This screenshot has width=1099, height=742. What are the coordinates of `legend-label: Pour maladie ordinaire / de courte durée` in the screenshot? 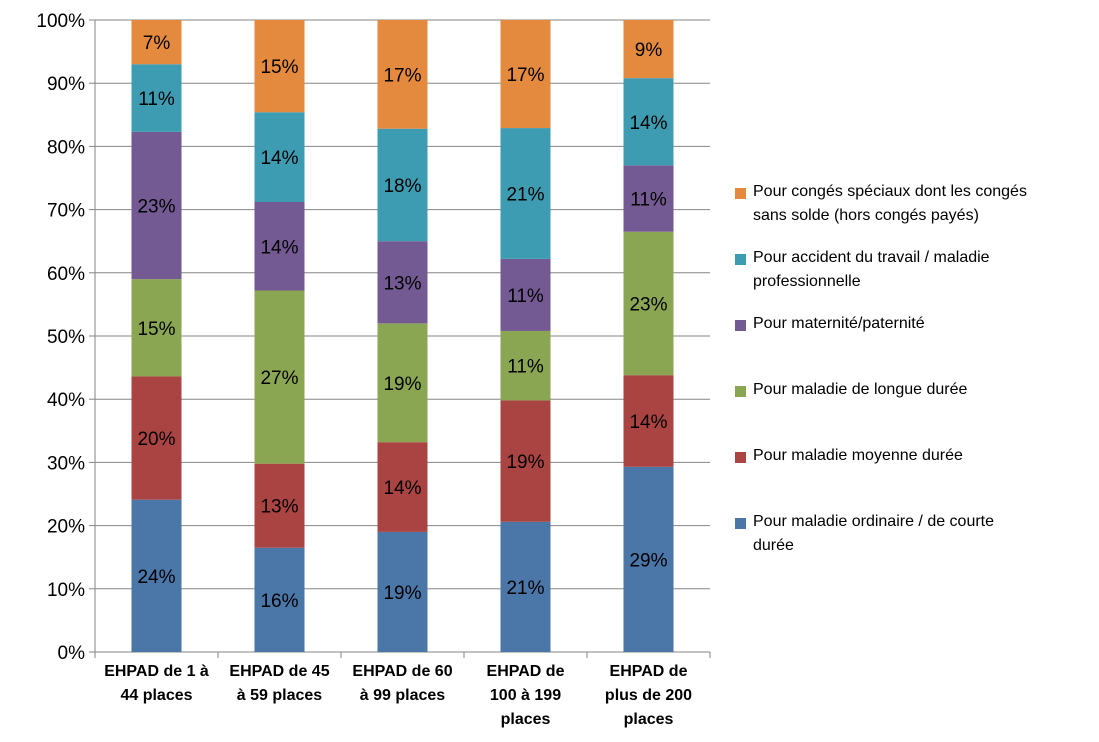 It's located at (874, 533).